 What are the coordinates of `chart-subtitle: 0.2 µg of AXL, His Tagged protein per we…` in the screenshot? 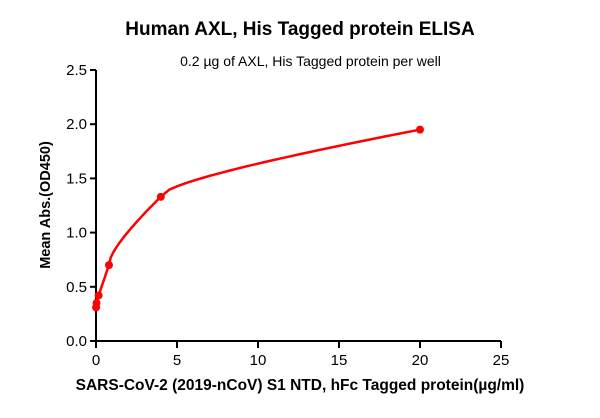 It's located at (310, 61).